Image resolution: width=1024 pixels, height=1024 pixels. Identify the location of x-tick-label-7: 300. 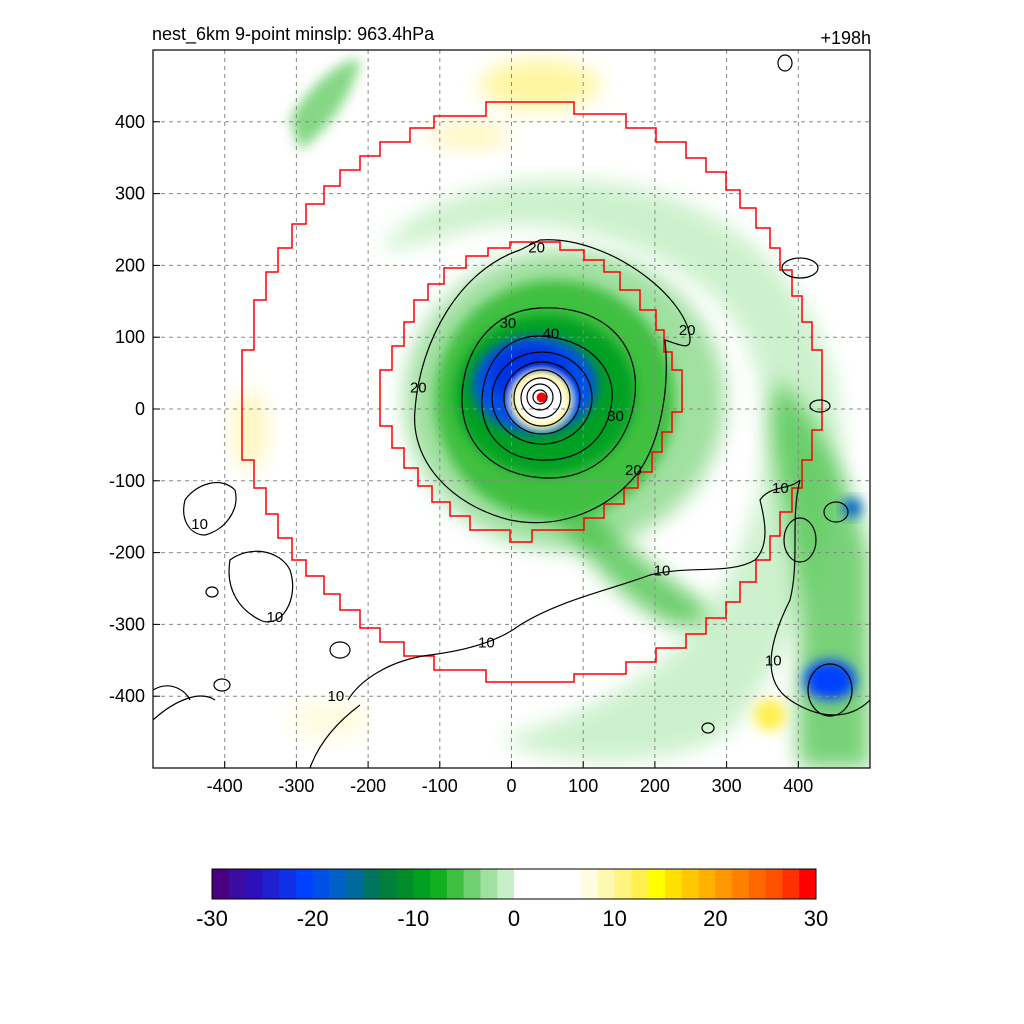
(727, 786).